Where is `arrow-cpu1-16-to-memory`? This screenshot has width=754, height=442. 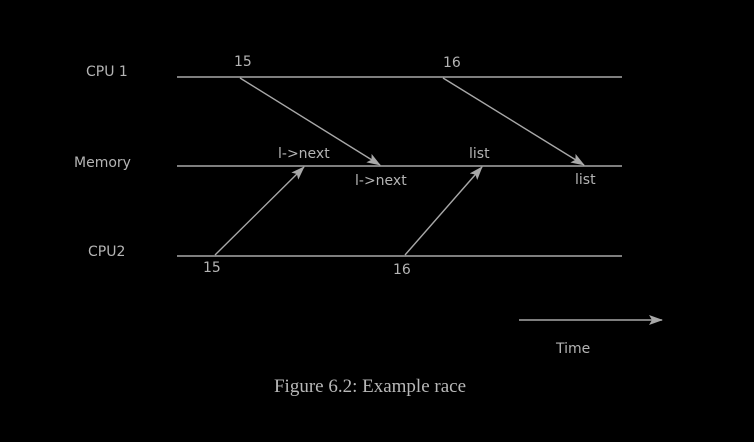
arrow-cpu1-16-to-memory is located at coordinates (513, 121).